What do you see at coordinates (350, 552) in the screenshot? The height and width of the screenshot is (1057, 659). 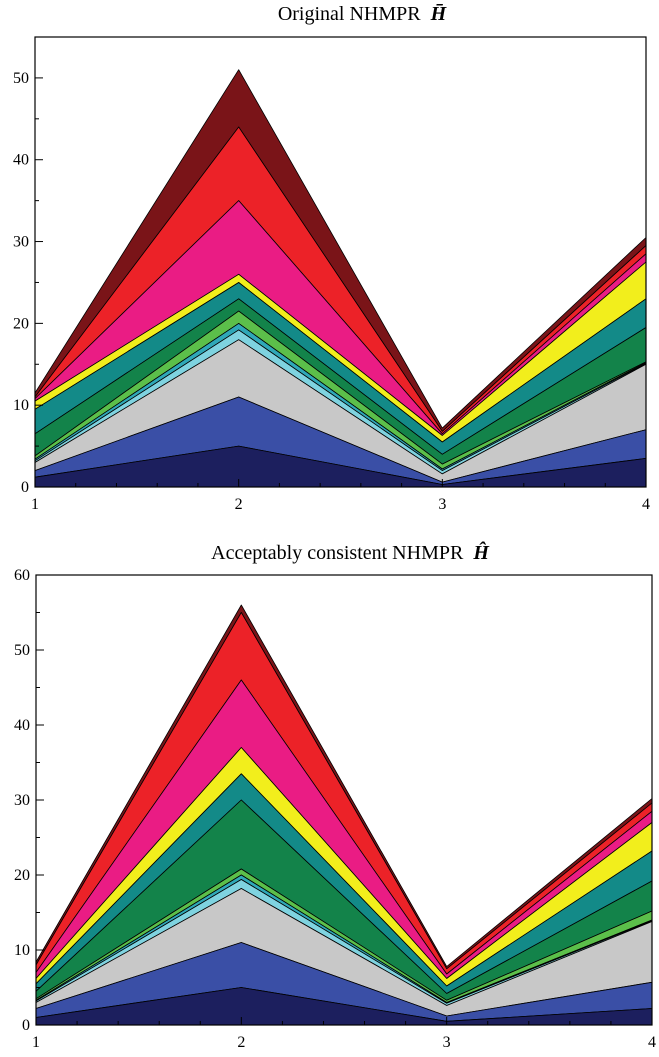 I see `chart-title-acceptably-consistent: Acceptably consistent NHMPR Ĥ` at bounding box center [350, 552].